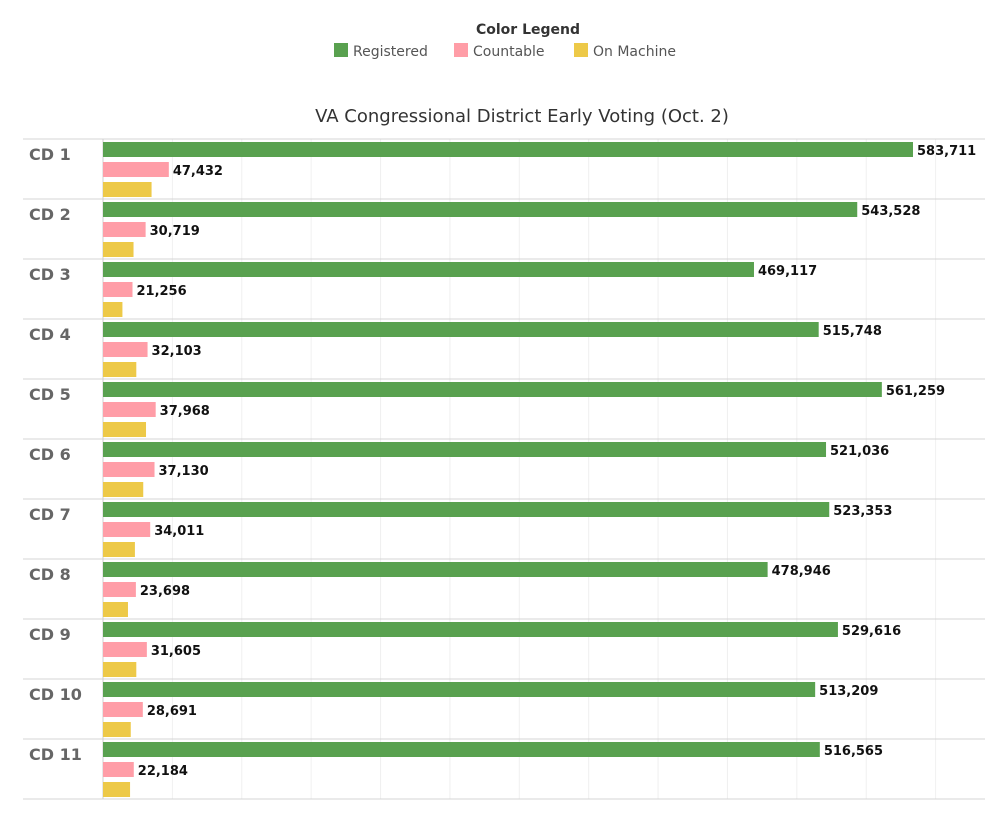  What do you see at coordinates (177, 351) in the screenshot?
I see `data-label: 32,103` at bounding box center [177, 351].